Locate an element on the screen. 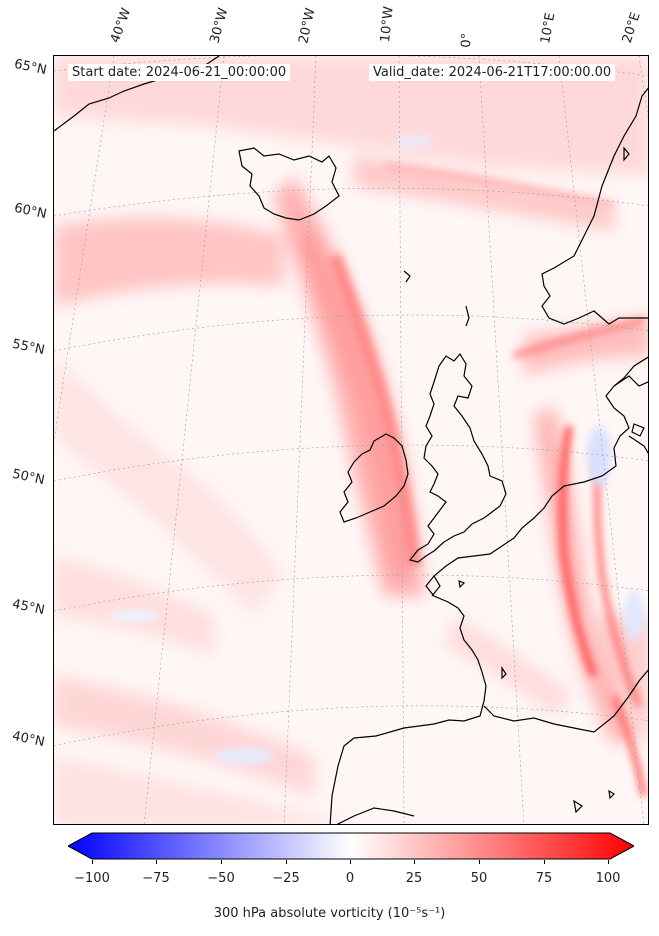 The width and height of the screenshot is (659, 936). ireland-coast is located at coordinates (374, 478).